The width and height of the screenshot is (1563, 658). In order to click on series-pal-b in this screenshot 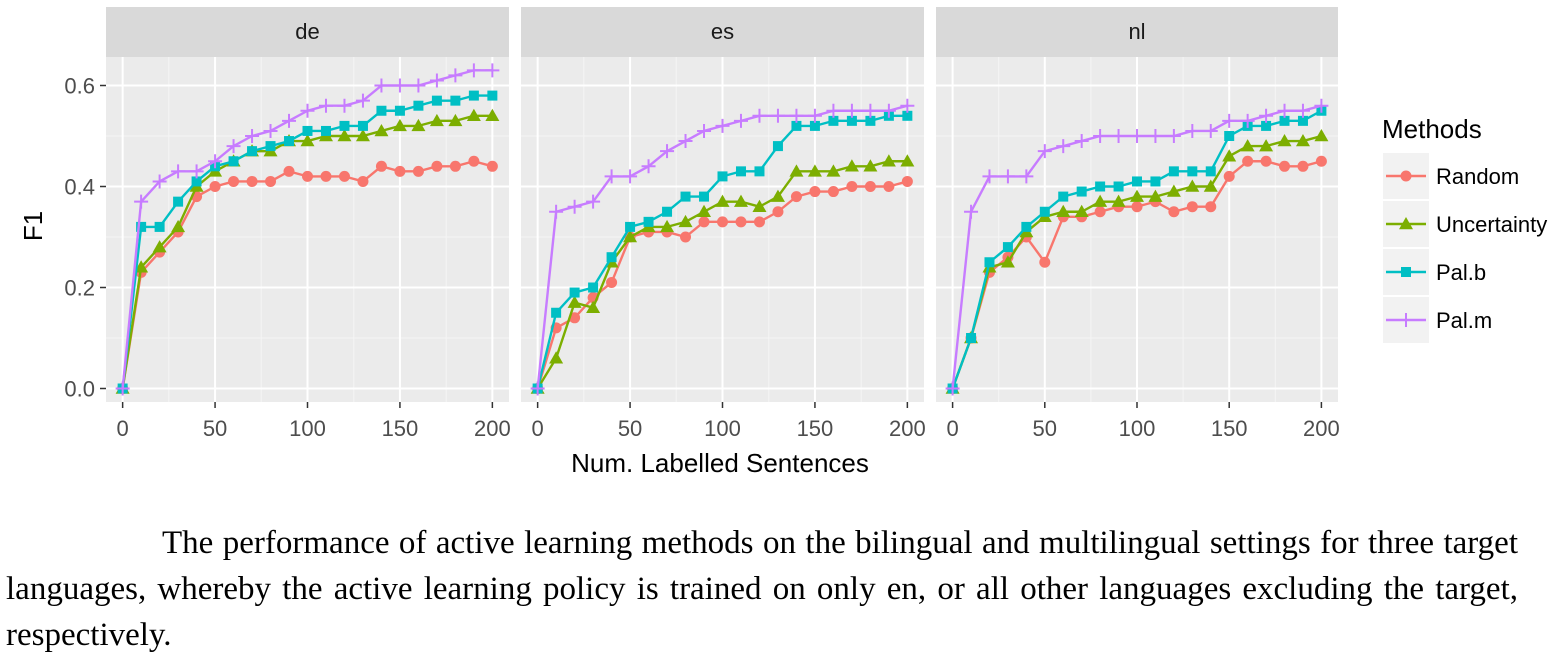, I will do `click(307, 242)`.